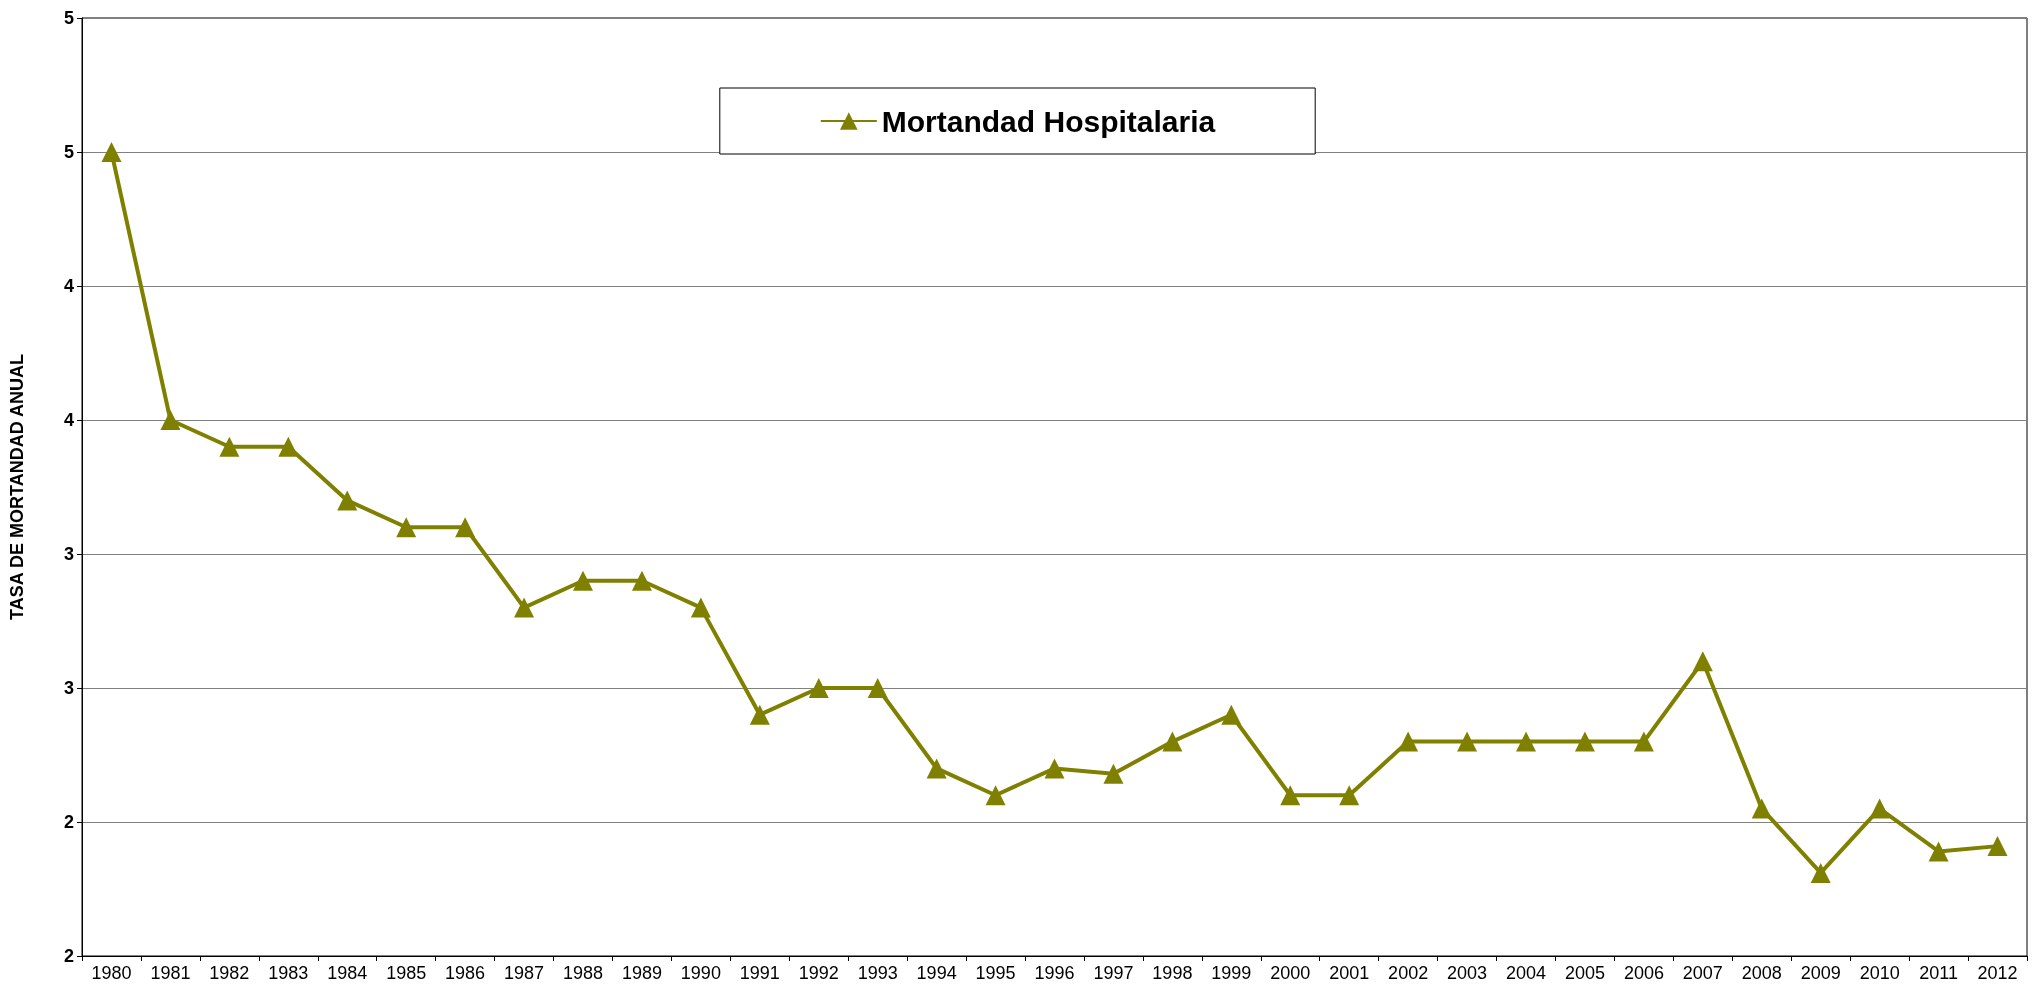 Image resolution: width=2035 pixels, height=1006 pixels. I want to click on x-tick-label: 2006, so click(1643, 973).